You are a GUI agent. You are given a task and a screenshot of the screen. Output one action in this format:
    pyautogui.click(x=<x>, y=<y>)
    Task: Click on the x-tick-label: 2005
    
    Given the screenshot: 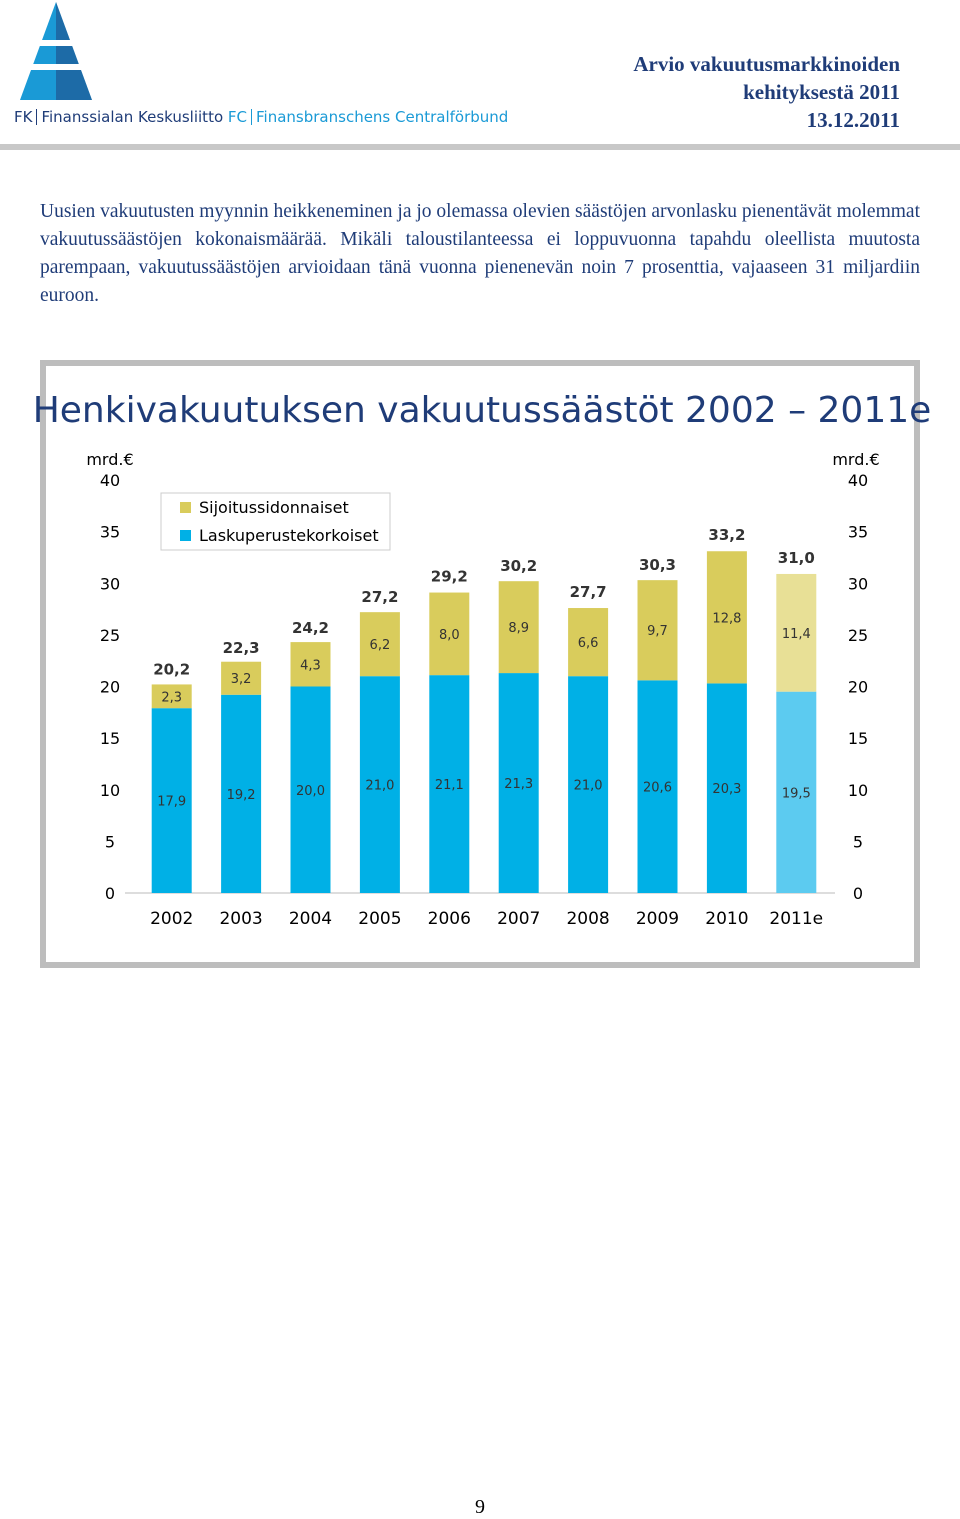 What is the action you would take?
    pyautogui.click(x=379, y=919)
    